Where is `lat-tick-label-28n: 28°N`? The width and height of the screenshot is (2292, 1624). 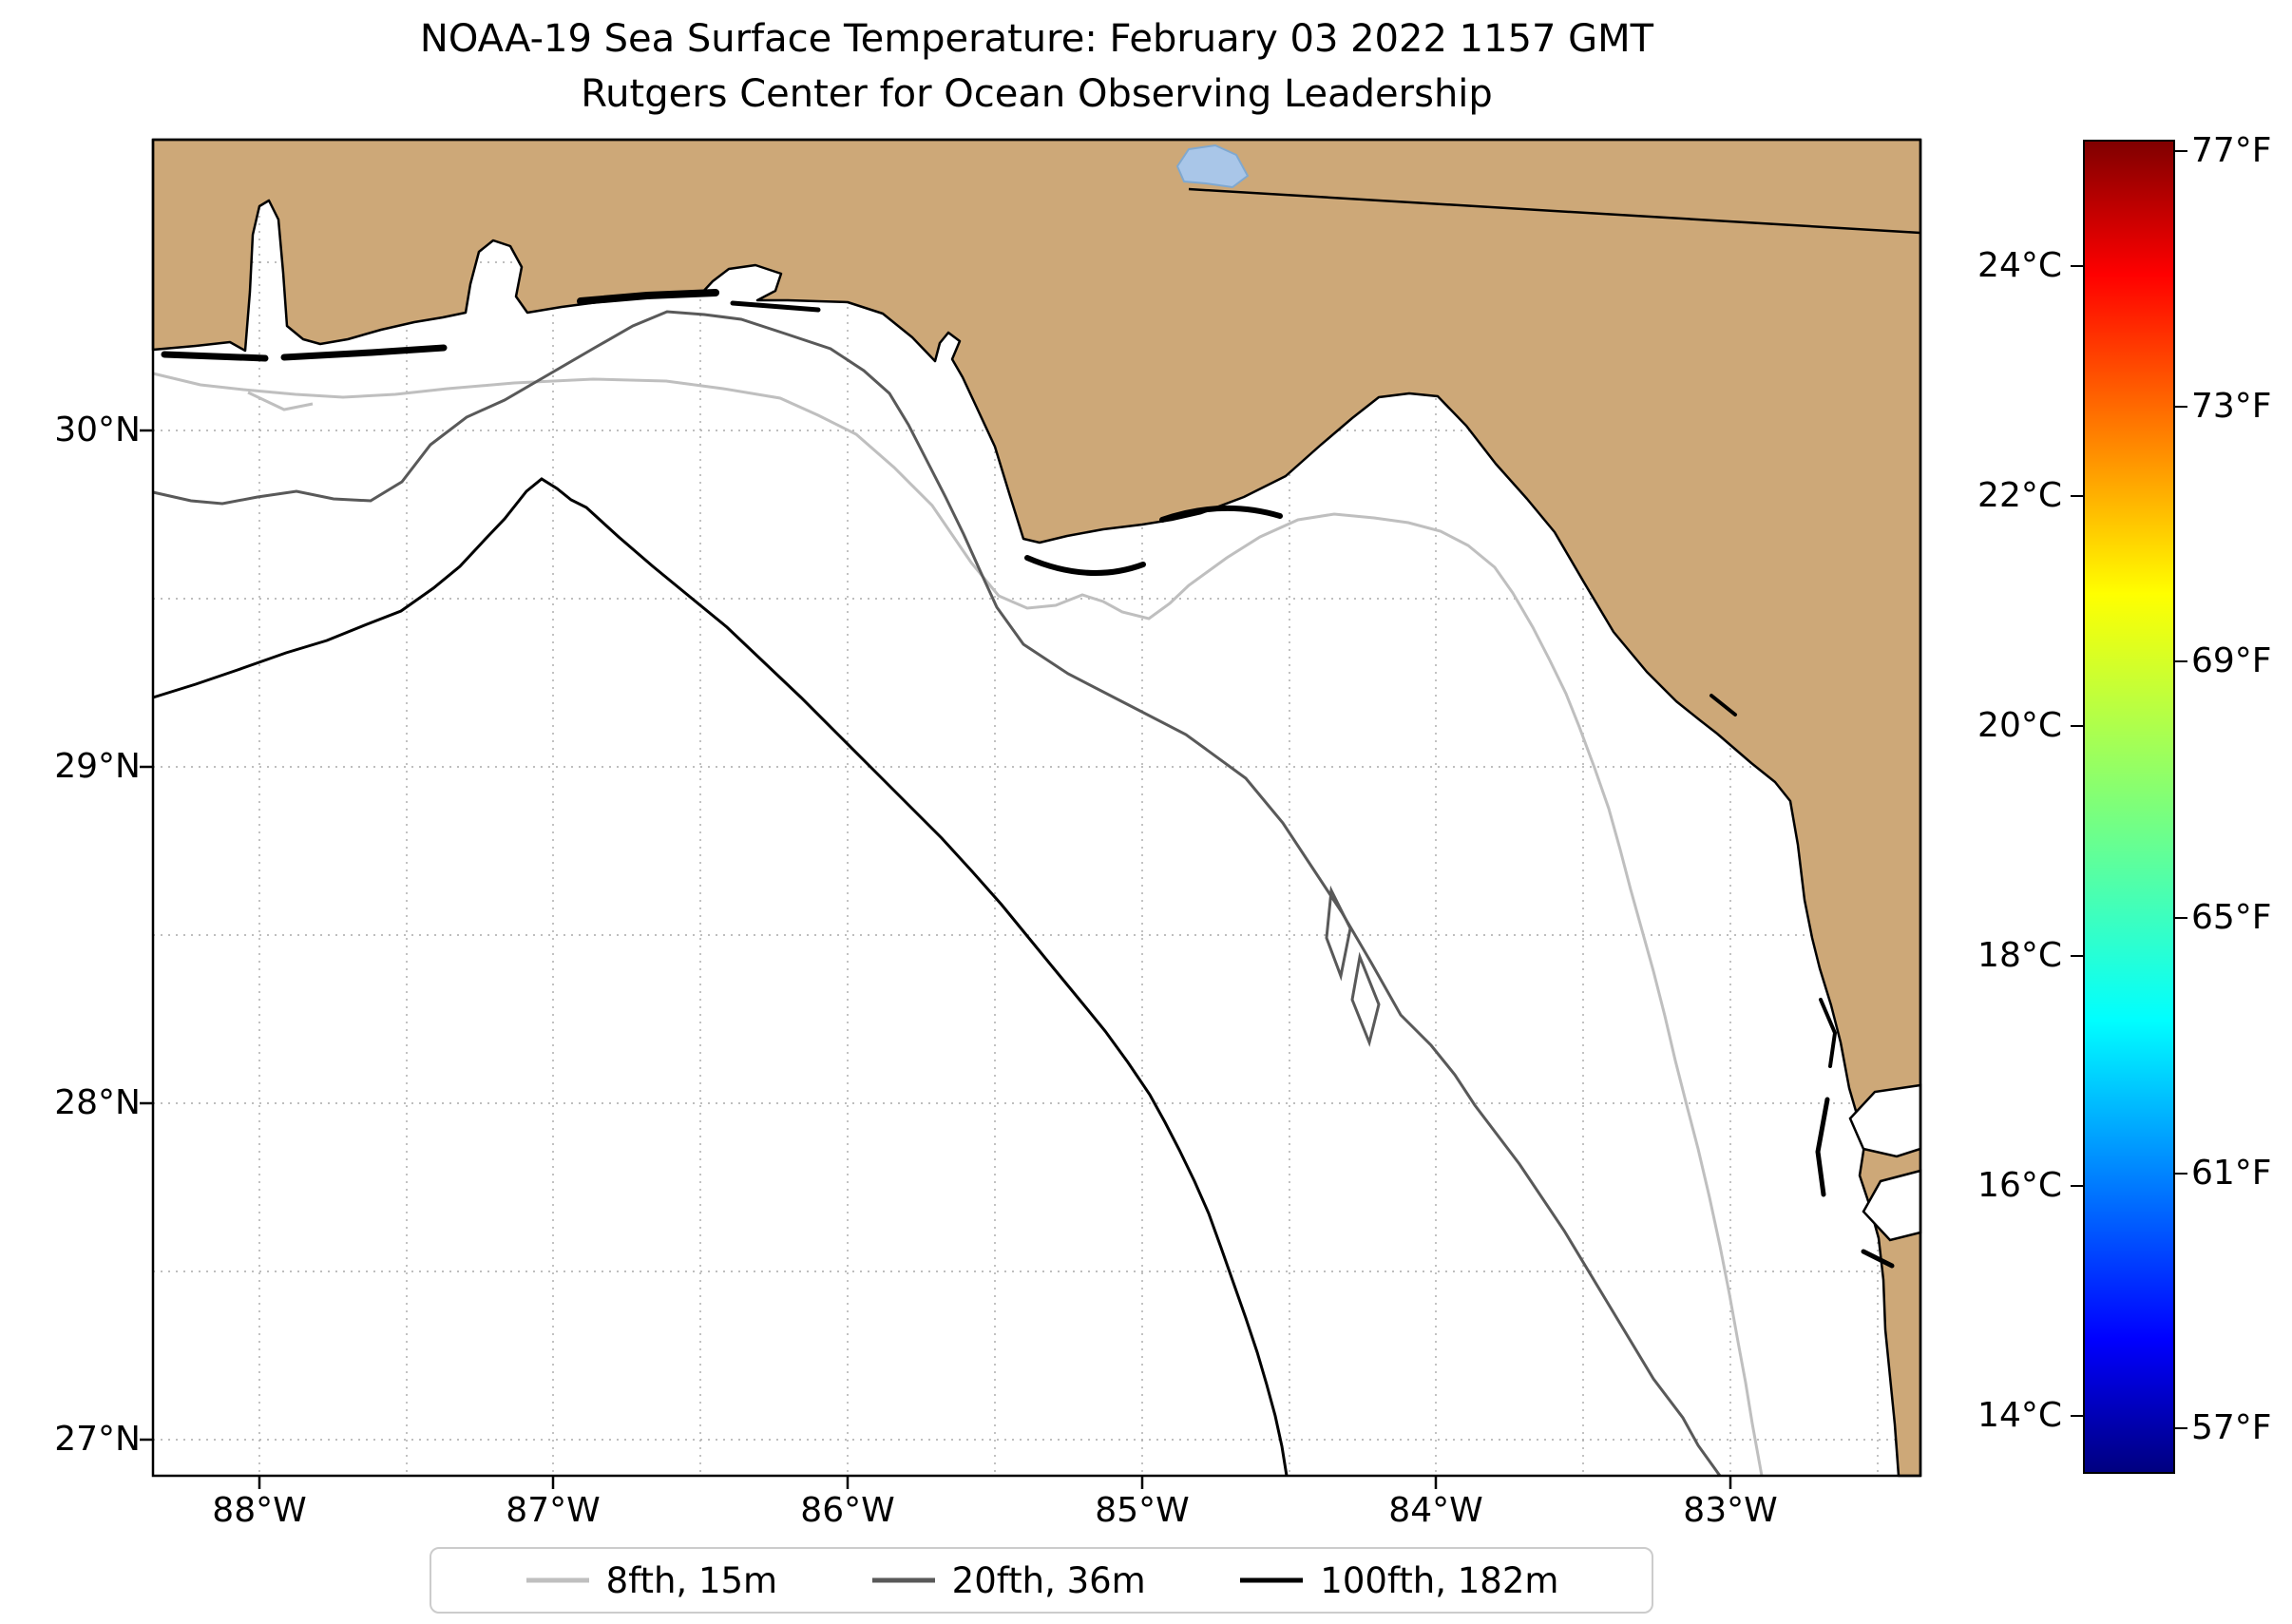 lat-tick-label-28n: 28°N is located at coordinates (97, 1102).